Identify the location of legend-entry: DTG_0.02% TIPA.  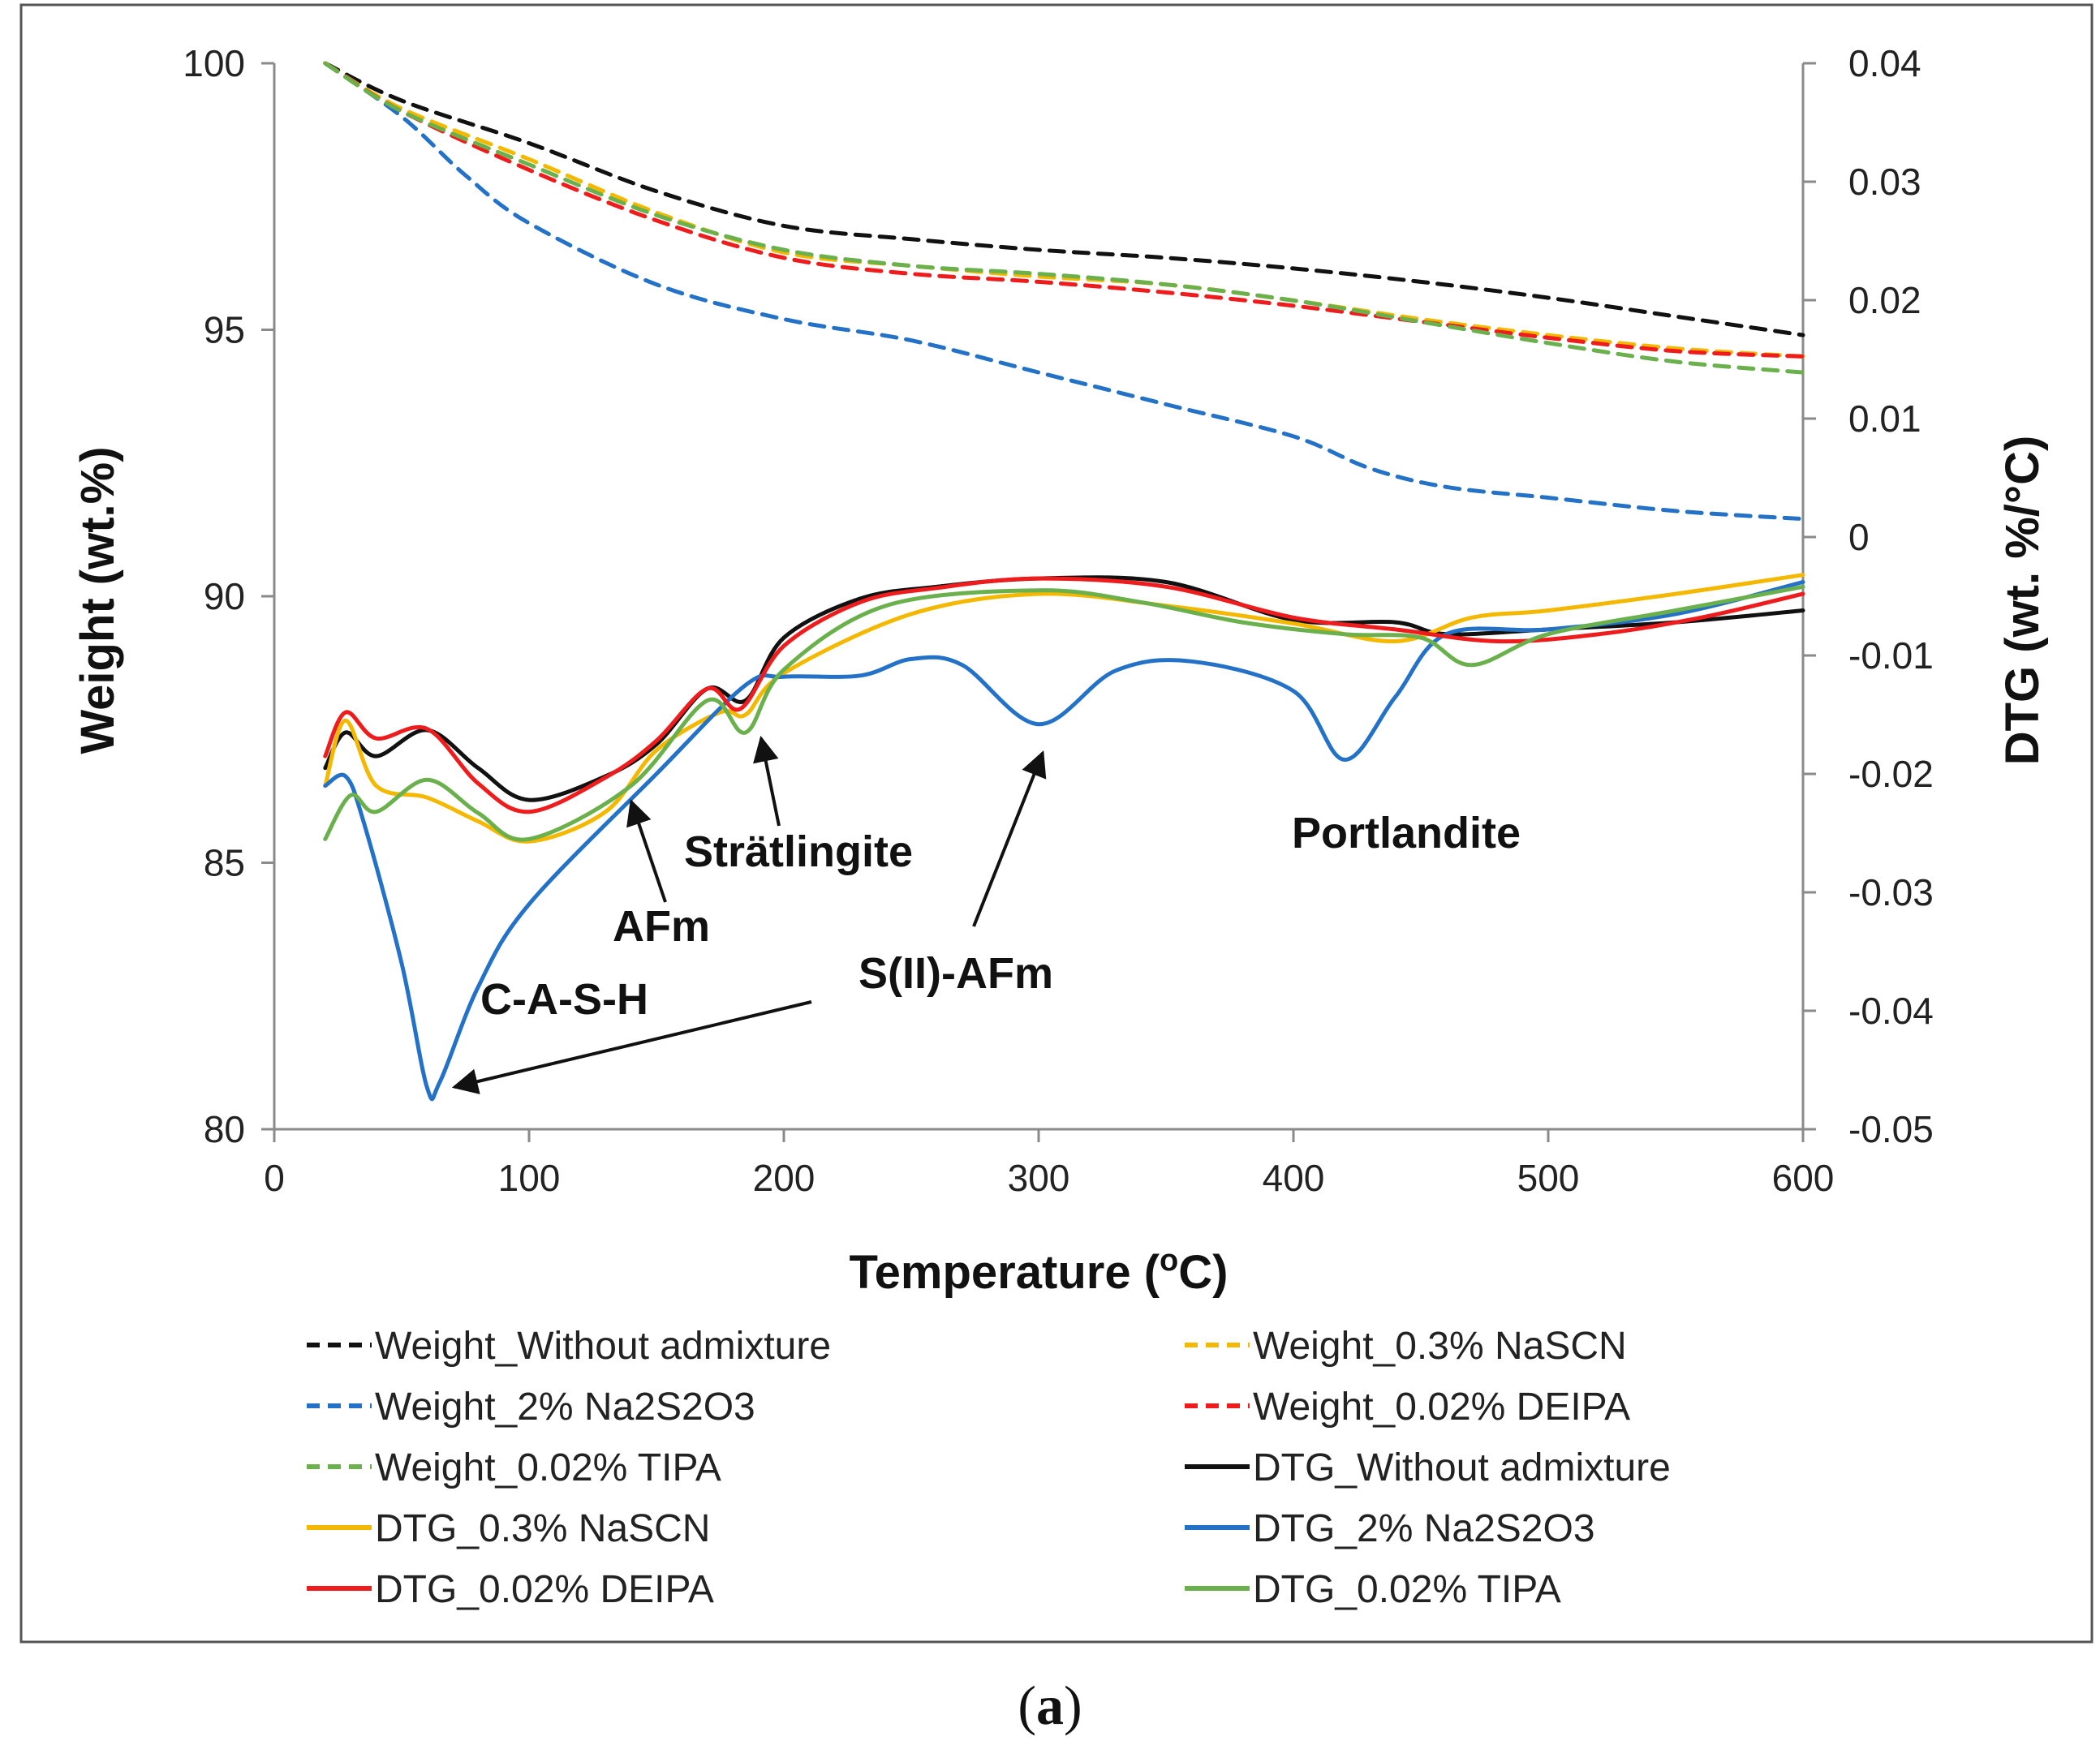
(1373, 1589).